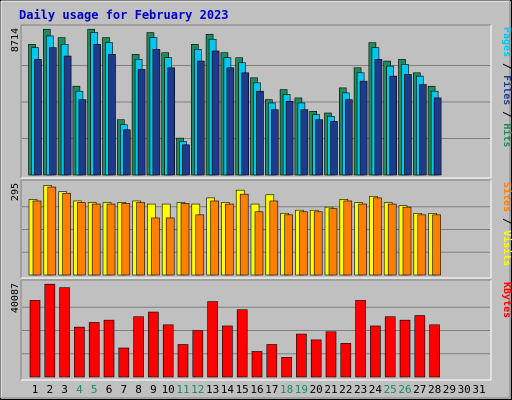 This screenshot has height=400, width=512. Describe the element at coordinates (286, 389) in the screenshot. I see `x-tick-label-day-18: 18` at that location.